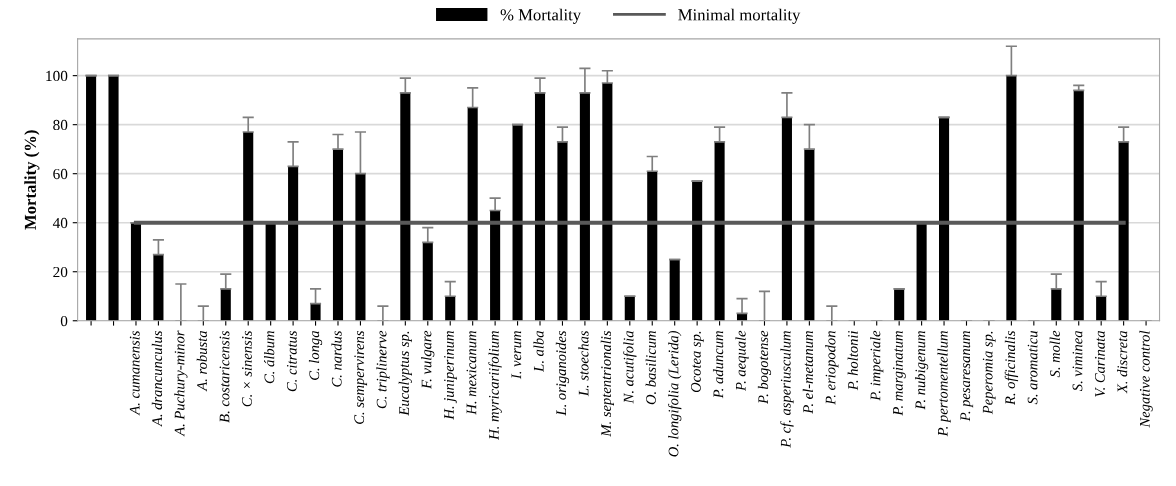  Describe the element at coordinates (675, 393) in the screenshot. I see `x-tick-label: O. longifolia (Lerida)` at that location.